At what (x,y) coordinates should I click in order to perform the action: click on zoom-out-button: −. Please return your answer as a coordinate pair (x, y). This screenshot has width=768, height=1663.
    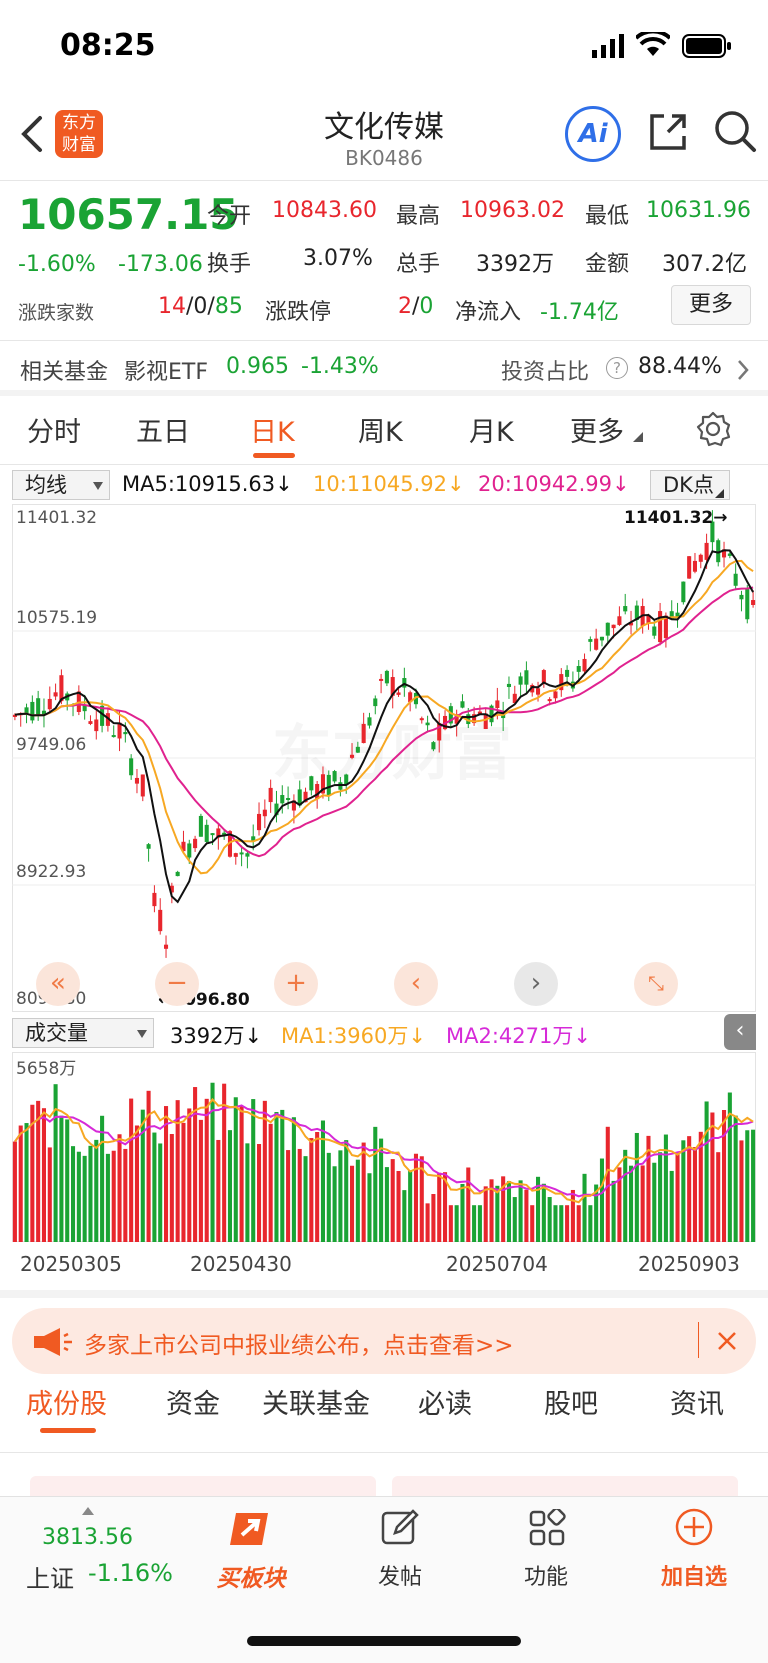
    Looking at the image, I should click on (177, 984).